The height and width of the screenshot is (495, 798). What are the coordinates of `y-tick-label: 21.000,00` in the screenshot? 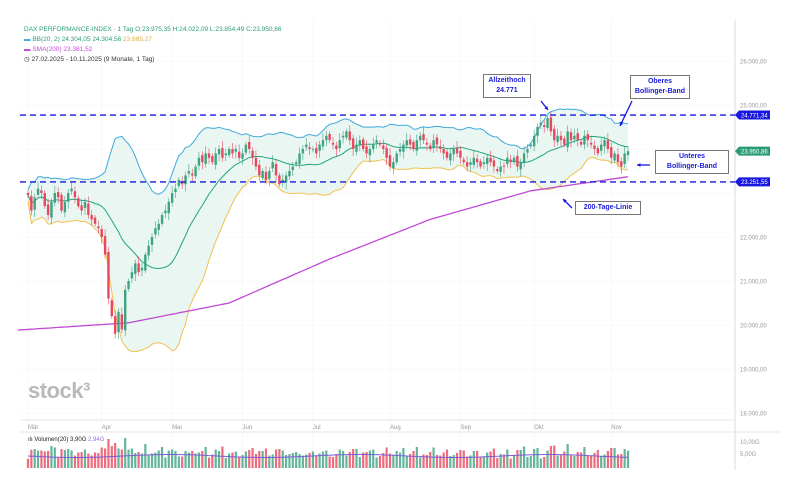 It's located at (753, 283).